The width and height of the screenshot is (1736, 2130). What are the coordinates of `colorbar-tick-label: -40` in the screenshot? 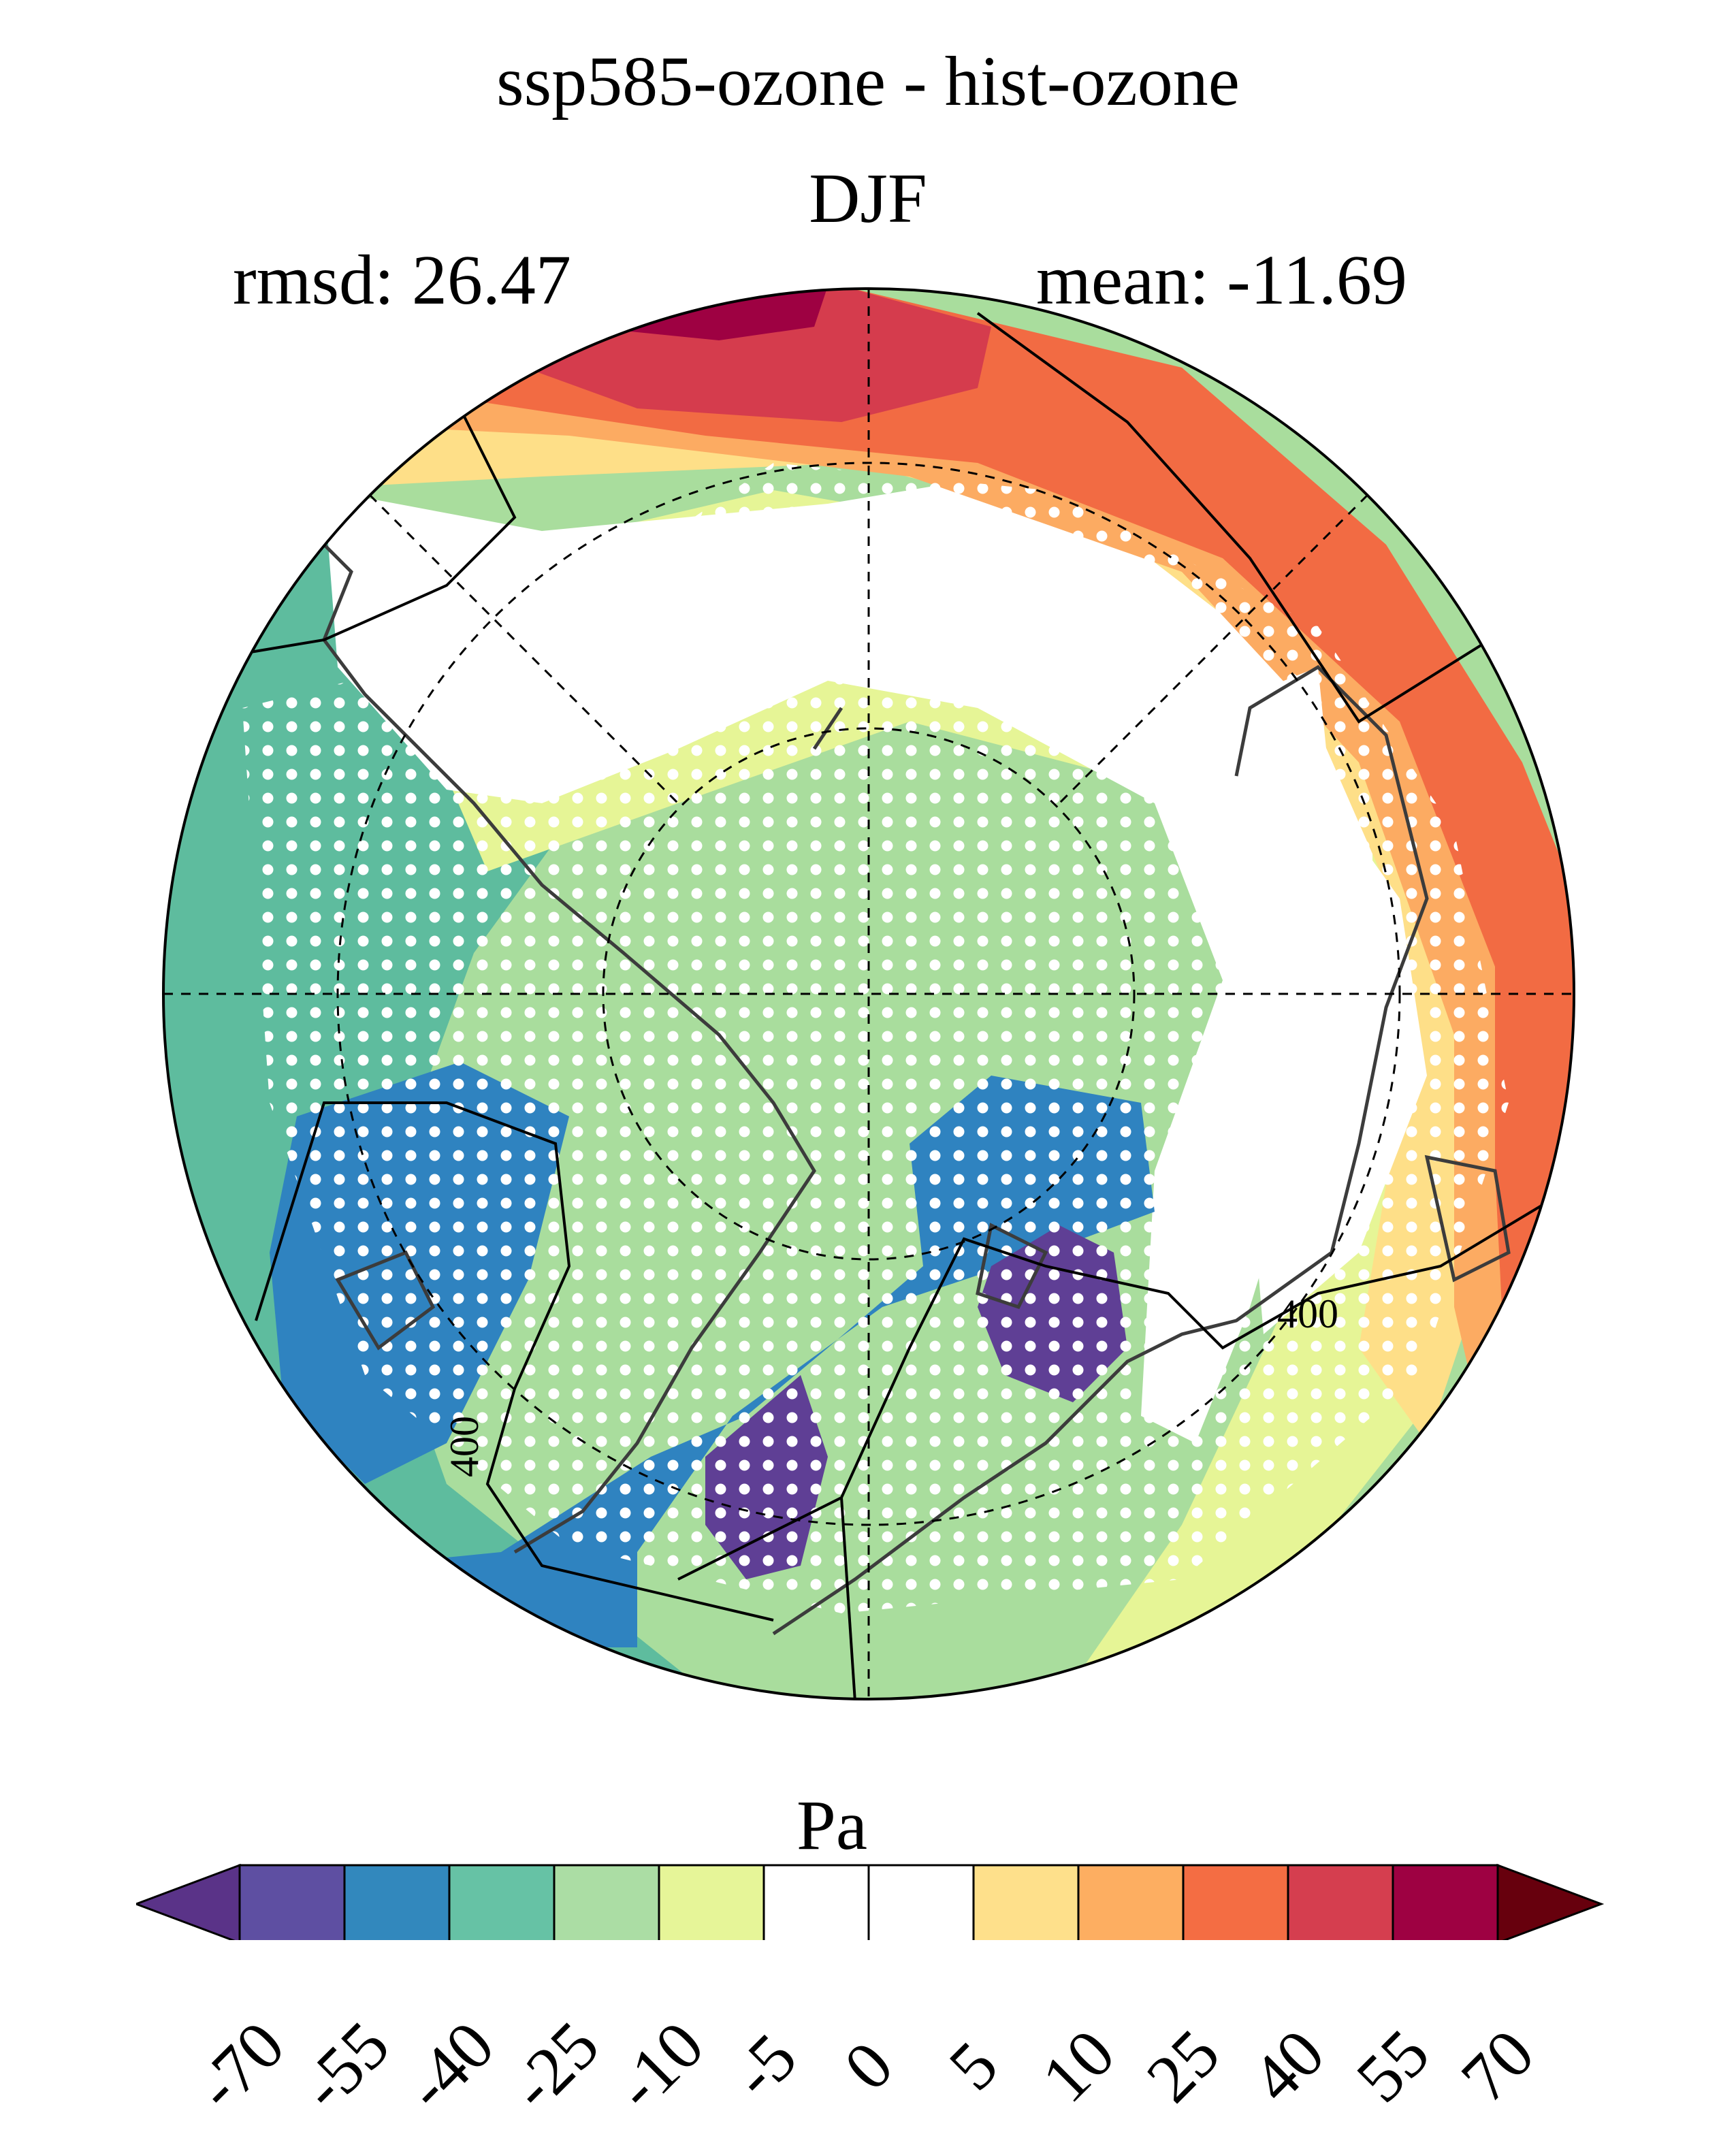 It's located at (449, 2066).